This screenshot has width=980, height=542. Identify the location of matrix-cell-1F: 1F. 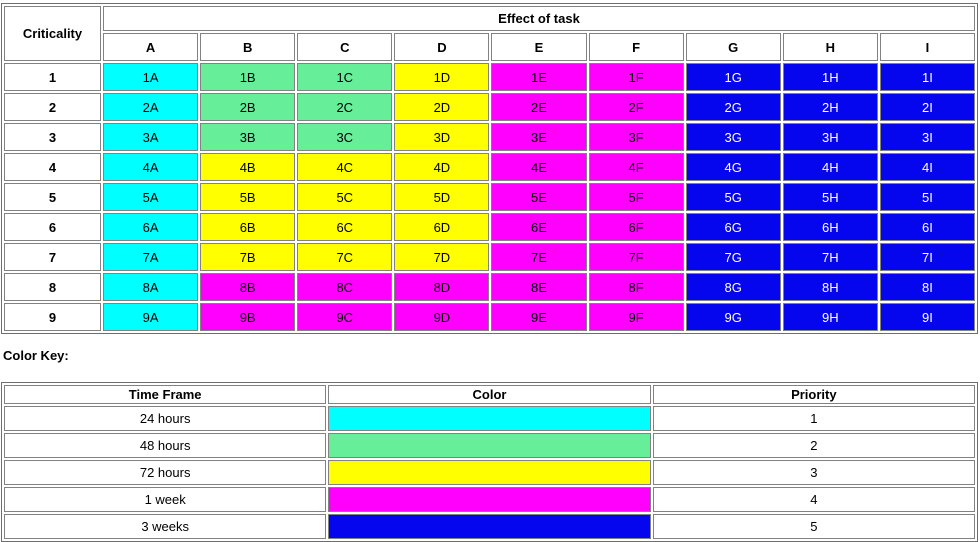
(636, 77).